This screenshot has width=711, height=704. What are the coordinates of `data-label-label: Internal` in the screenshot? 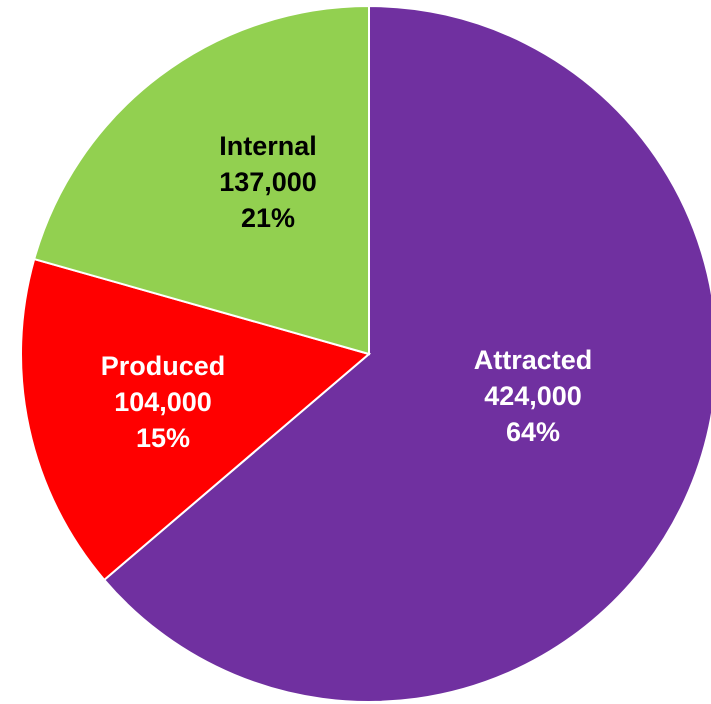 It's located at (268, 146).